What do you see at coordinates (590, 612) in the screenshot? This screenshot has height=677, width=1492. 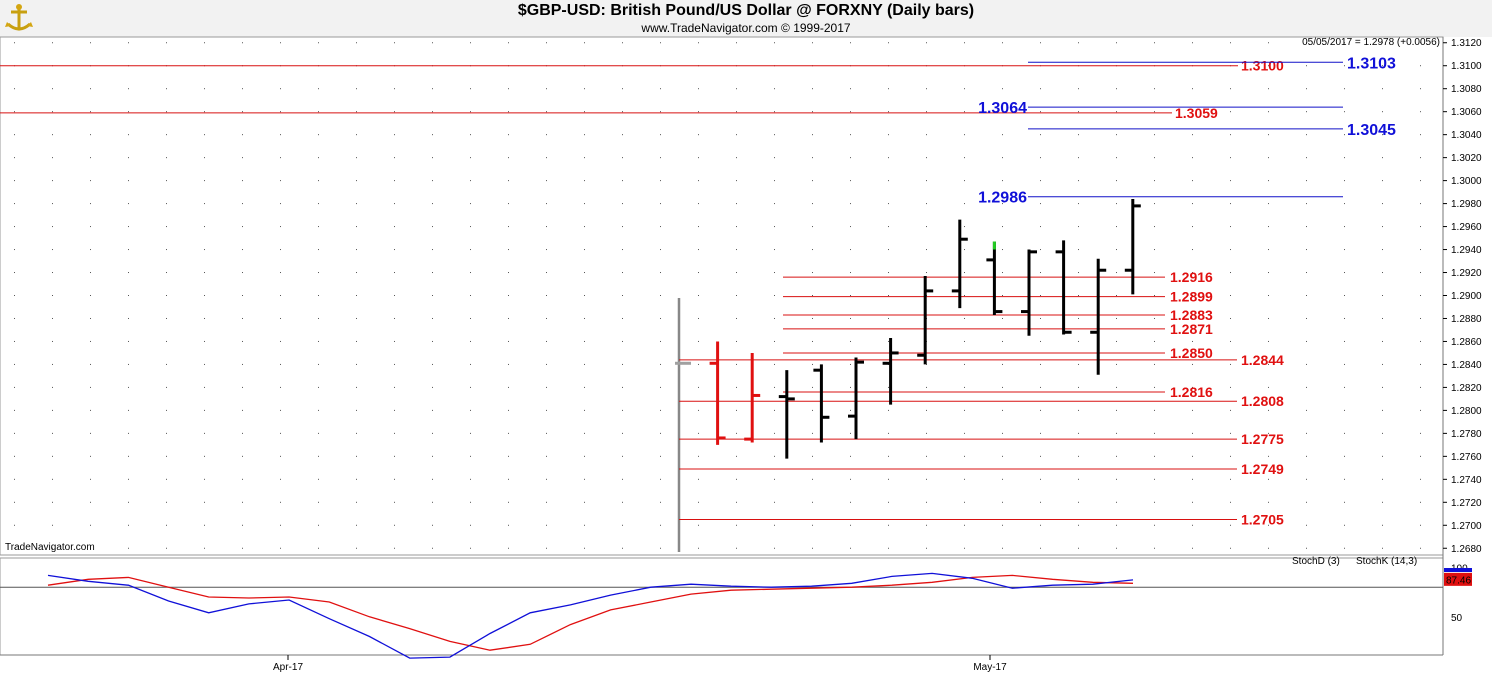 I see `stoch-series-line` at bounding box center [590, 612].